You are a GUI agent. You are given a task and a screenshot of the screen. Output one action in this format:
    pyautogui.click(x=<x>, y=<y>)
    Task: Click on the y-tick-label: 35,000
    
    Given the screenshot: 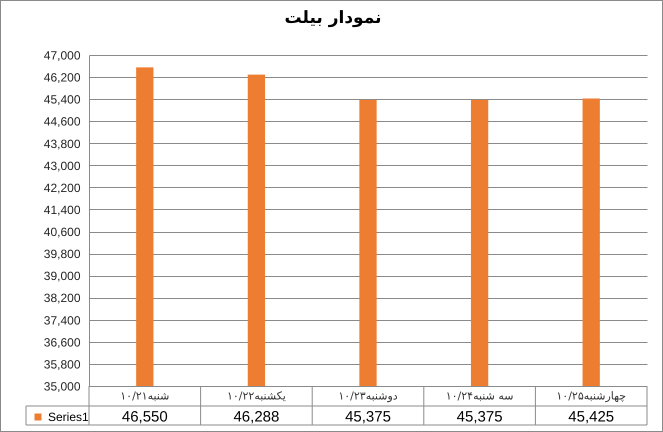 What is the action you would take?
    pyautogui.click(x=62, y=387)
    